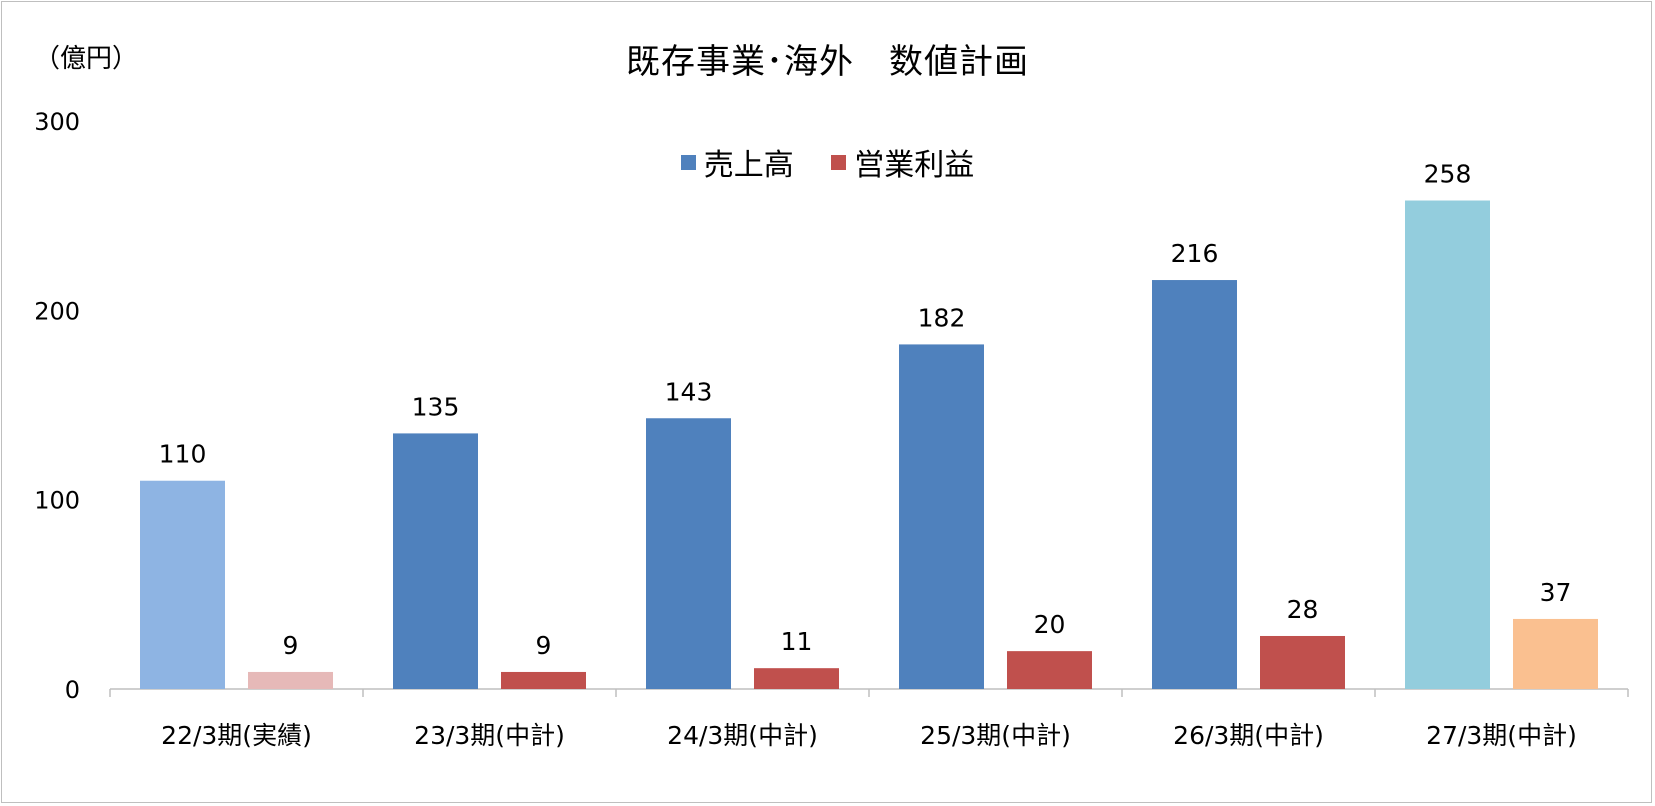  Describe the element at coordinates (742, 735) in the screenshot. I see `x-tick-label: 24/3期(中計)` at that location.